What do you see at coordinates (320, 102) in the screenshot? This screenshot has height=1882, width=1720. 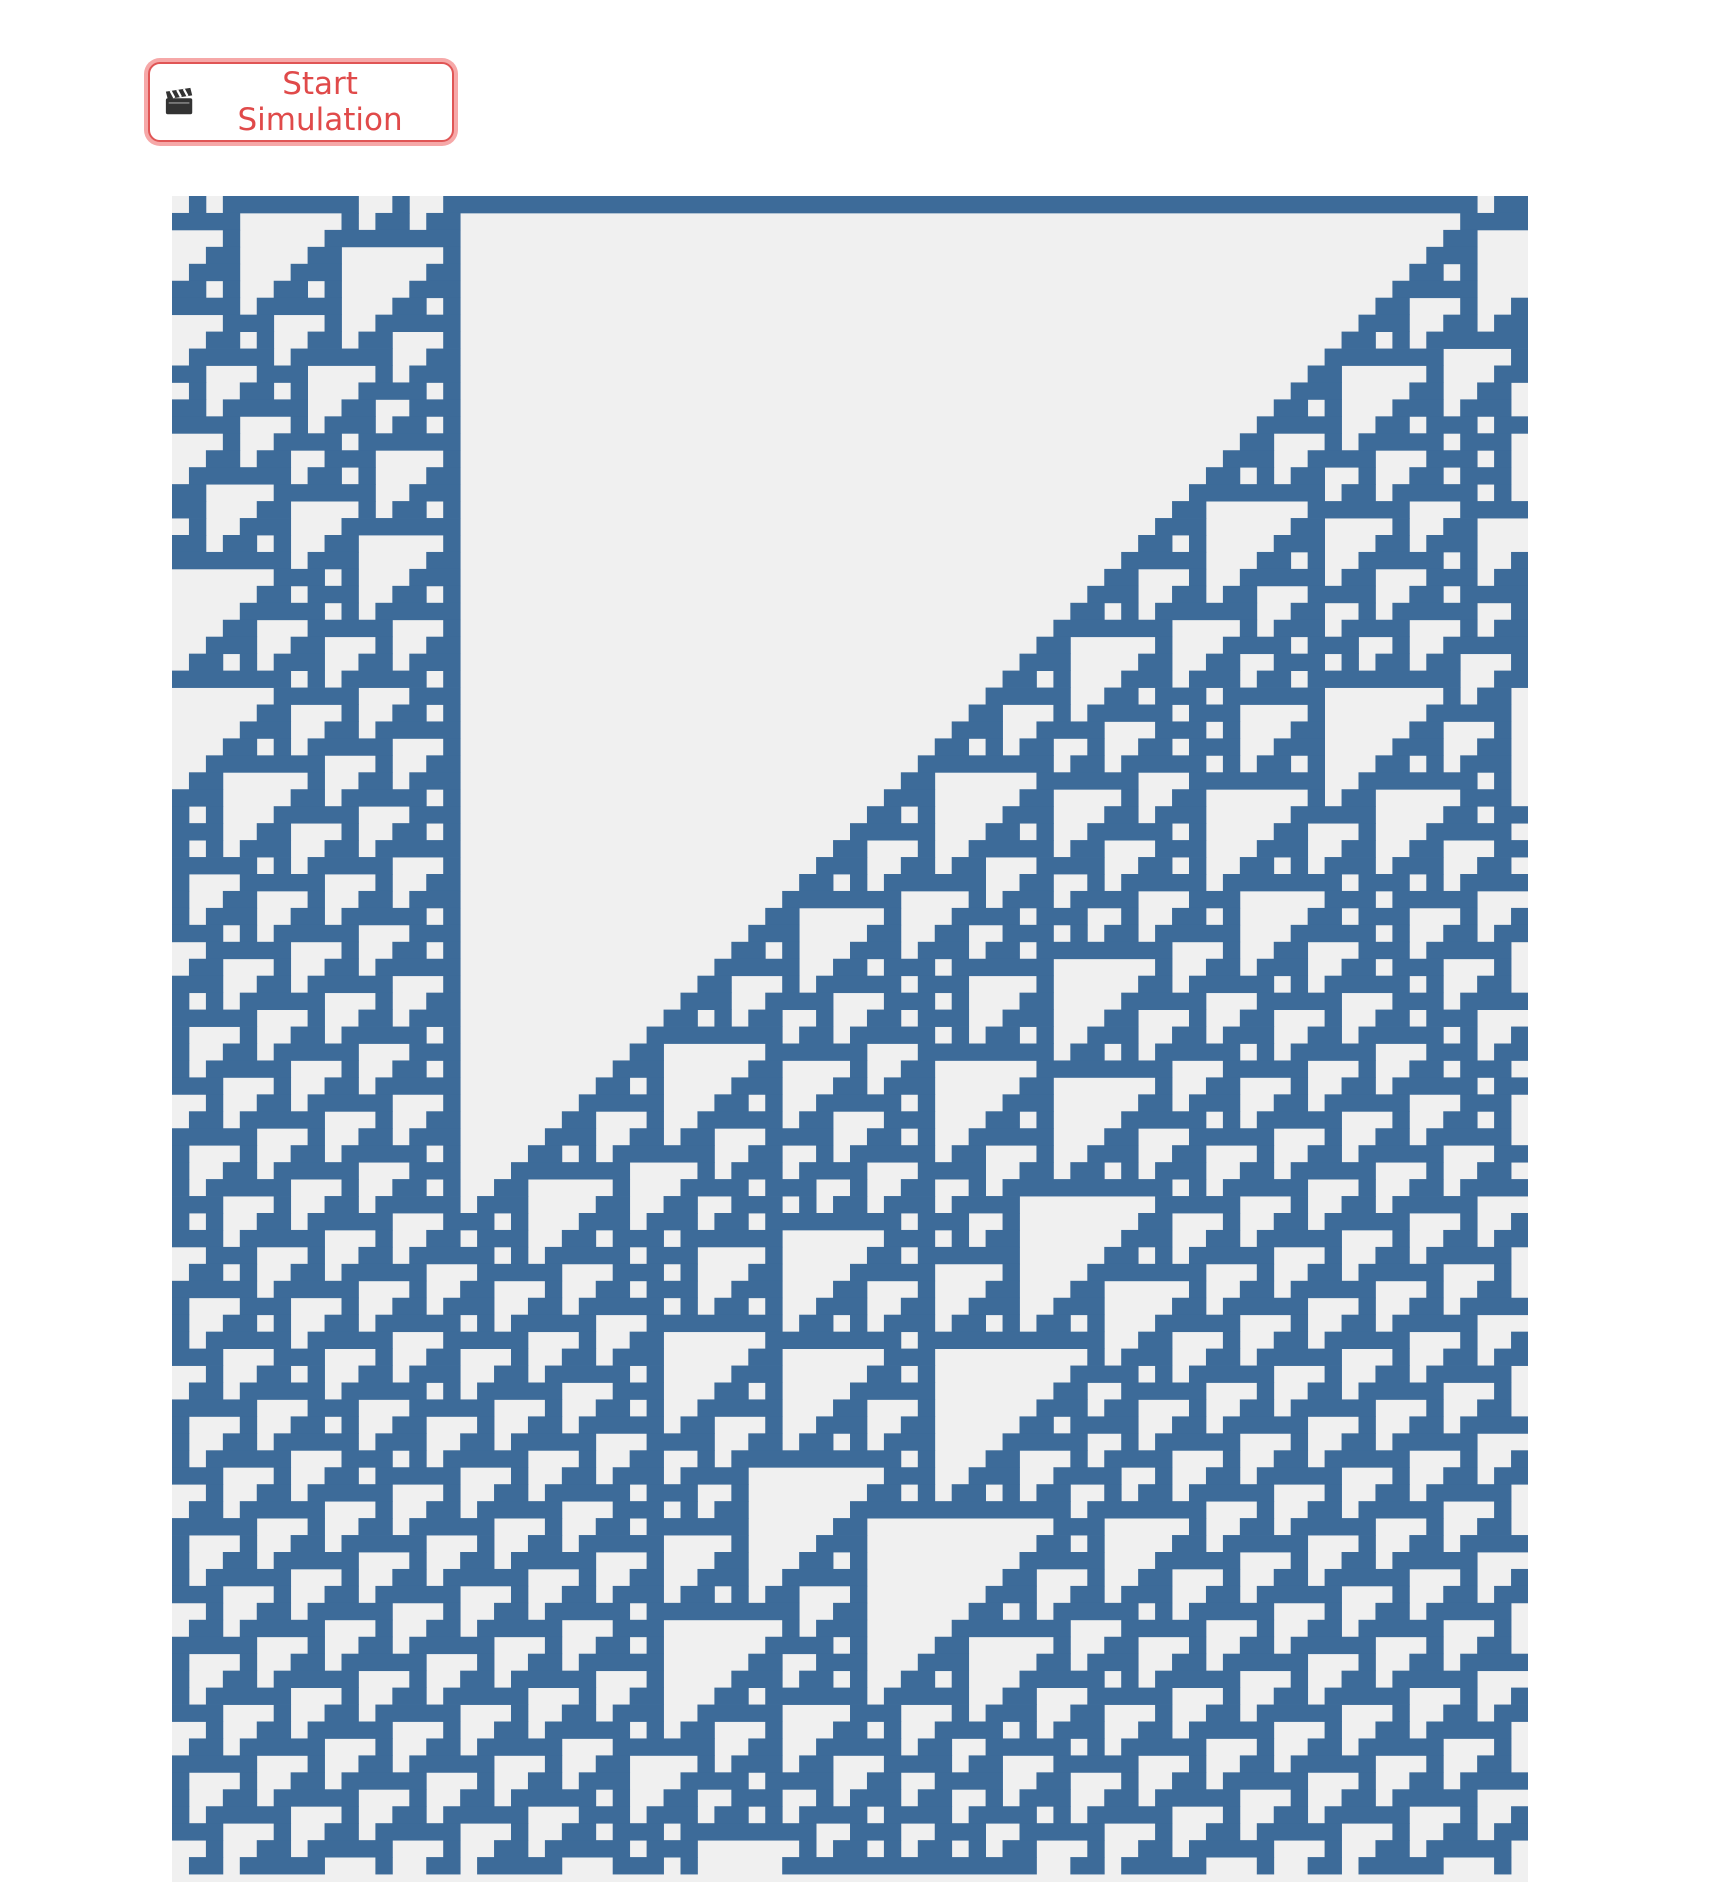 I see `start-simulation-label: Start Simulation` at bounding box center [320, 102].